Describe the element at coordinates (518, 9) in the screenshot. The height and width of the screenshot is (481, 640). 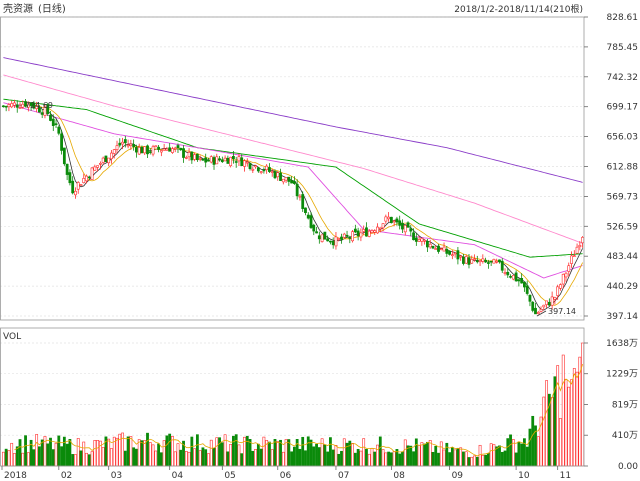
I see `date-range-label: 2018/1/2-2018/11/14(210根)` at that location.